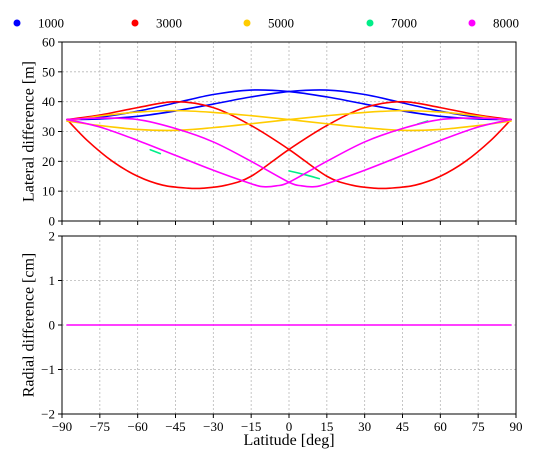 This screenshot has height=468, width=550. What do you see at coordinates (364, 426) in the screenshot?
I see `x-tick-label: 30` at bounding box center [364, 426].